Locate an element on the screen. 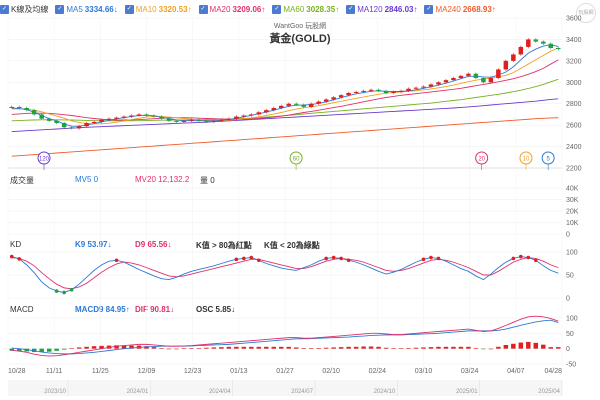 Image resolution: width=600 pixels, height=400 pixels. overview-strip is located at coordinates (285, 388).